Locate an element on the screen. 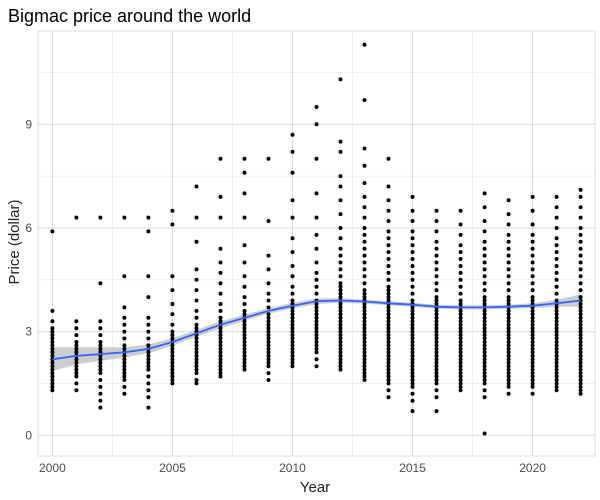 The image size is (600, 500). x-tick-label: 2020 is located at coordinates (532, 468).